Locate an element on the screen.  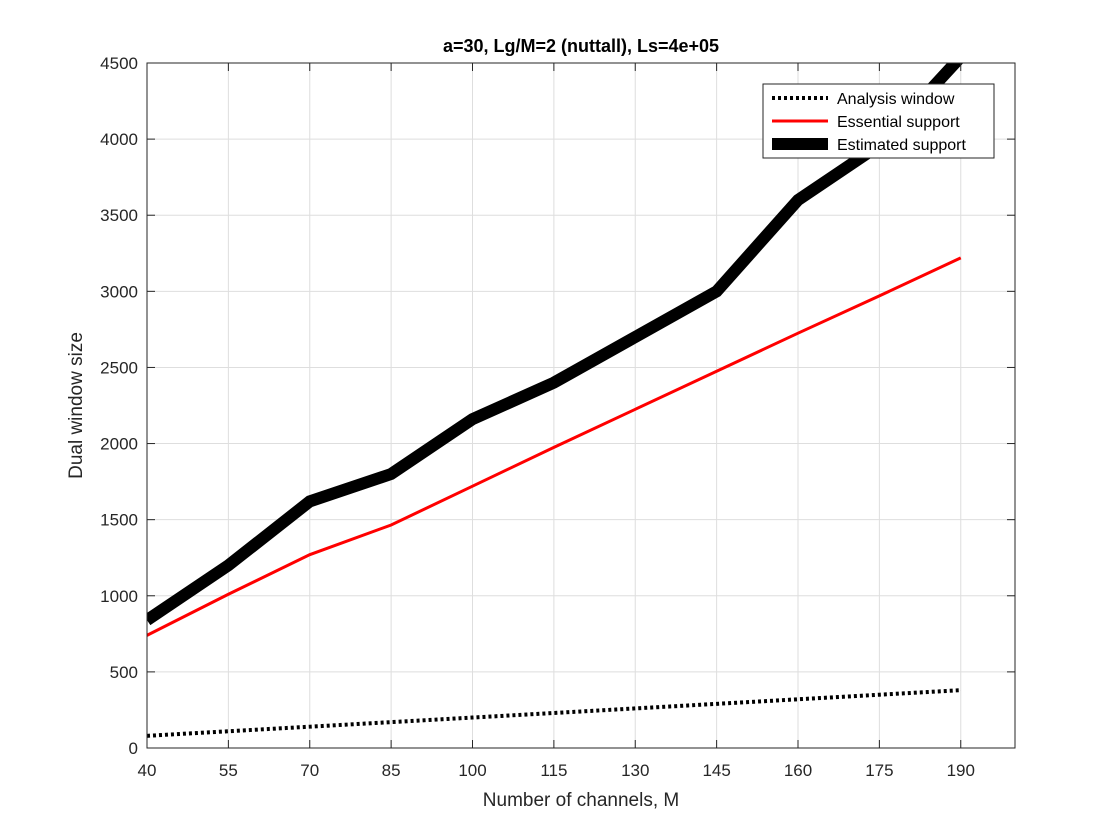
x-tick-label: 190 is located at coordinates (961, 770).